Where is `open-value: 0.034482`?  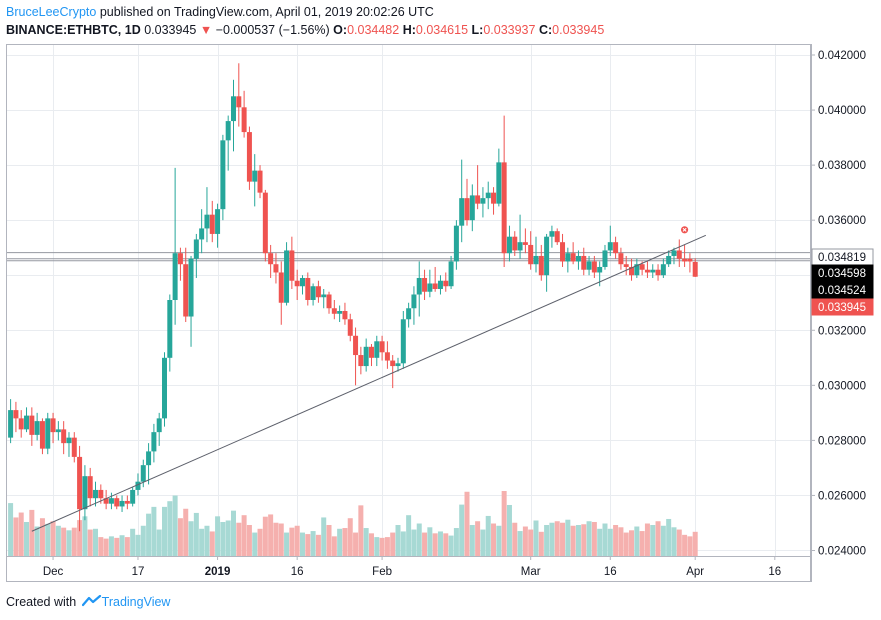
open-value: 0.034482 is located at coordinates (373, 30).